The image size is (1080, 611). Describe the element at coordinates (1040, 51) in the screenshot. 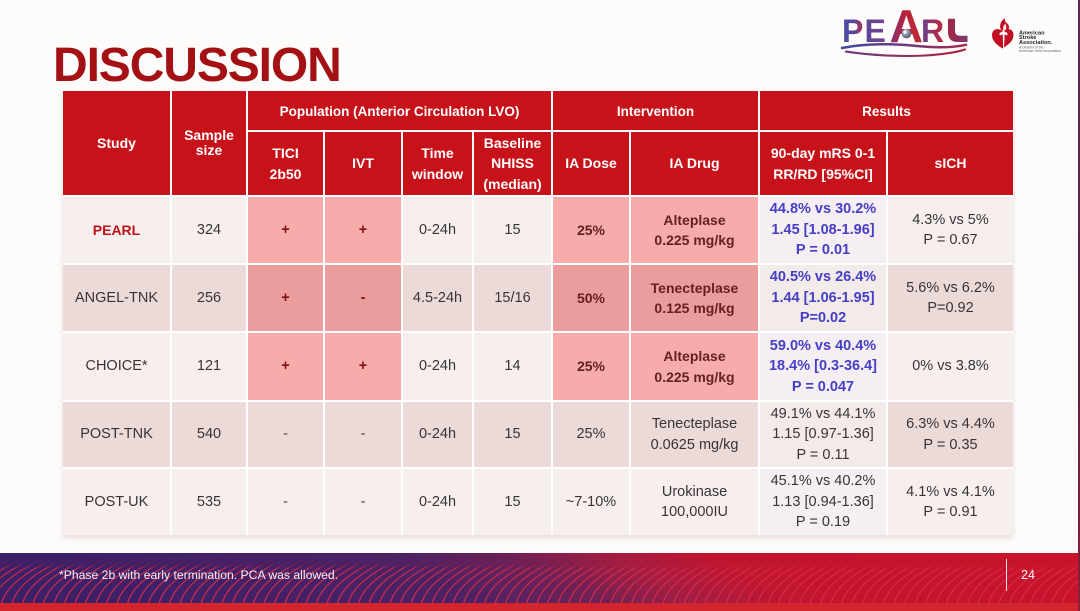

I see `svg-text: American Heart Association.` at that location.